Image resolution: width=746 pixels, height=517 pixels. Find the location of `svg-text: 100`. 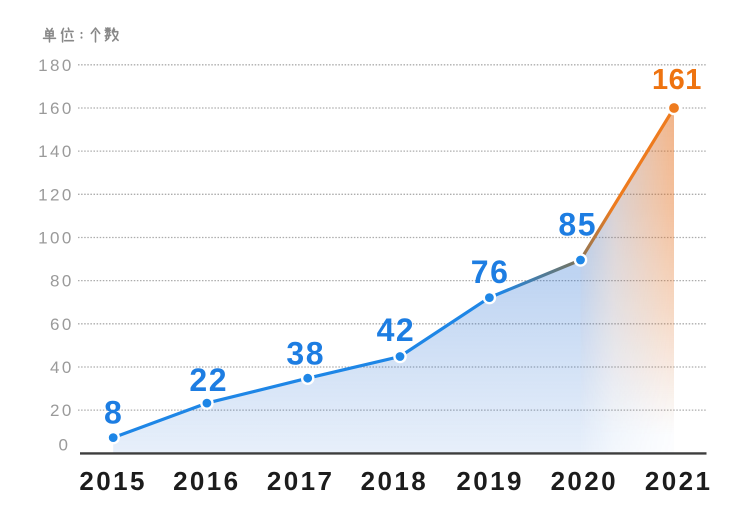

svg-text: 100 is located at coordinates (56, 238).